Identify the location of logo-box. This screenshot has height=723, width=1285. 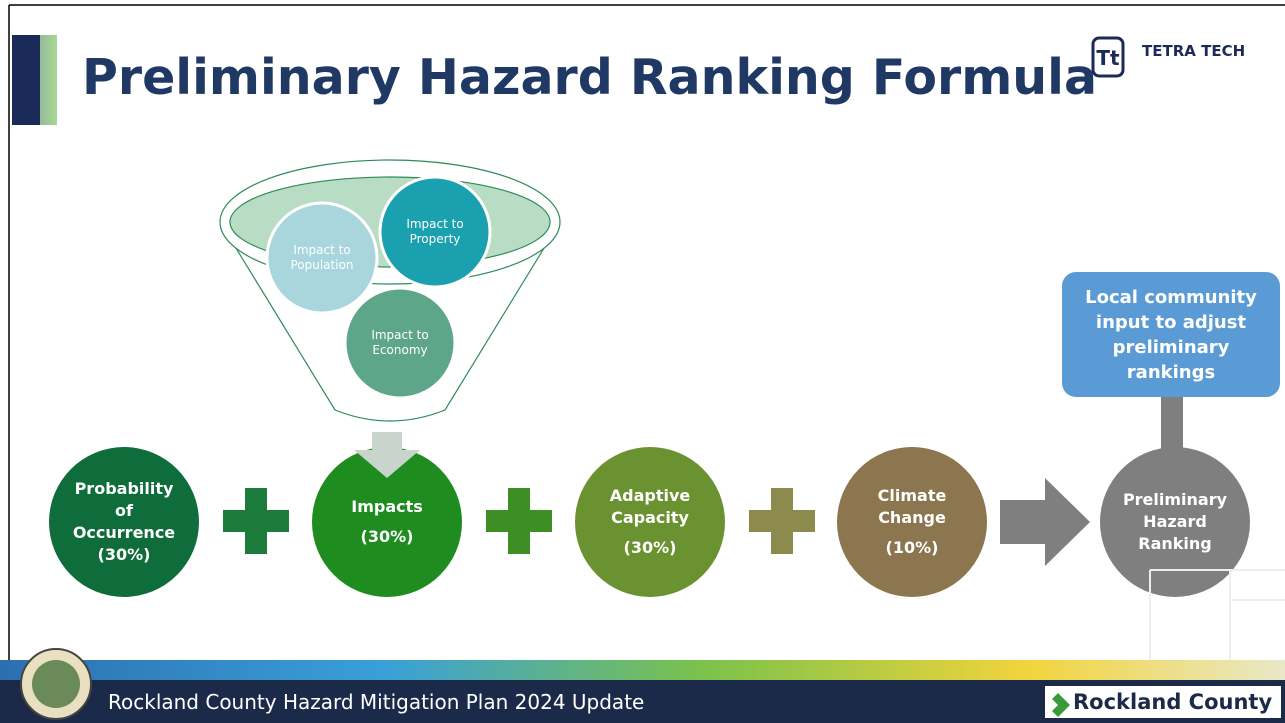
(1108, 57).